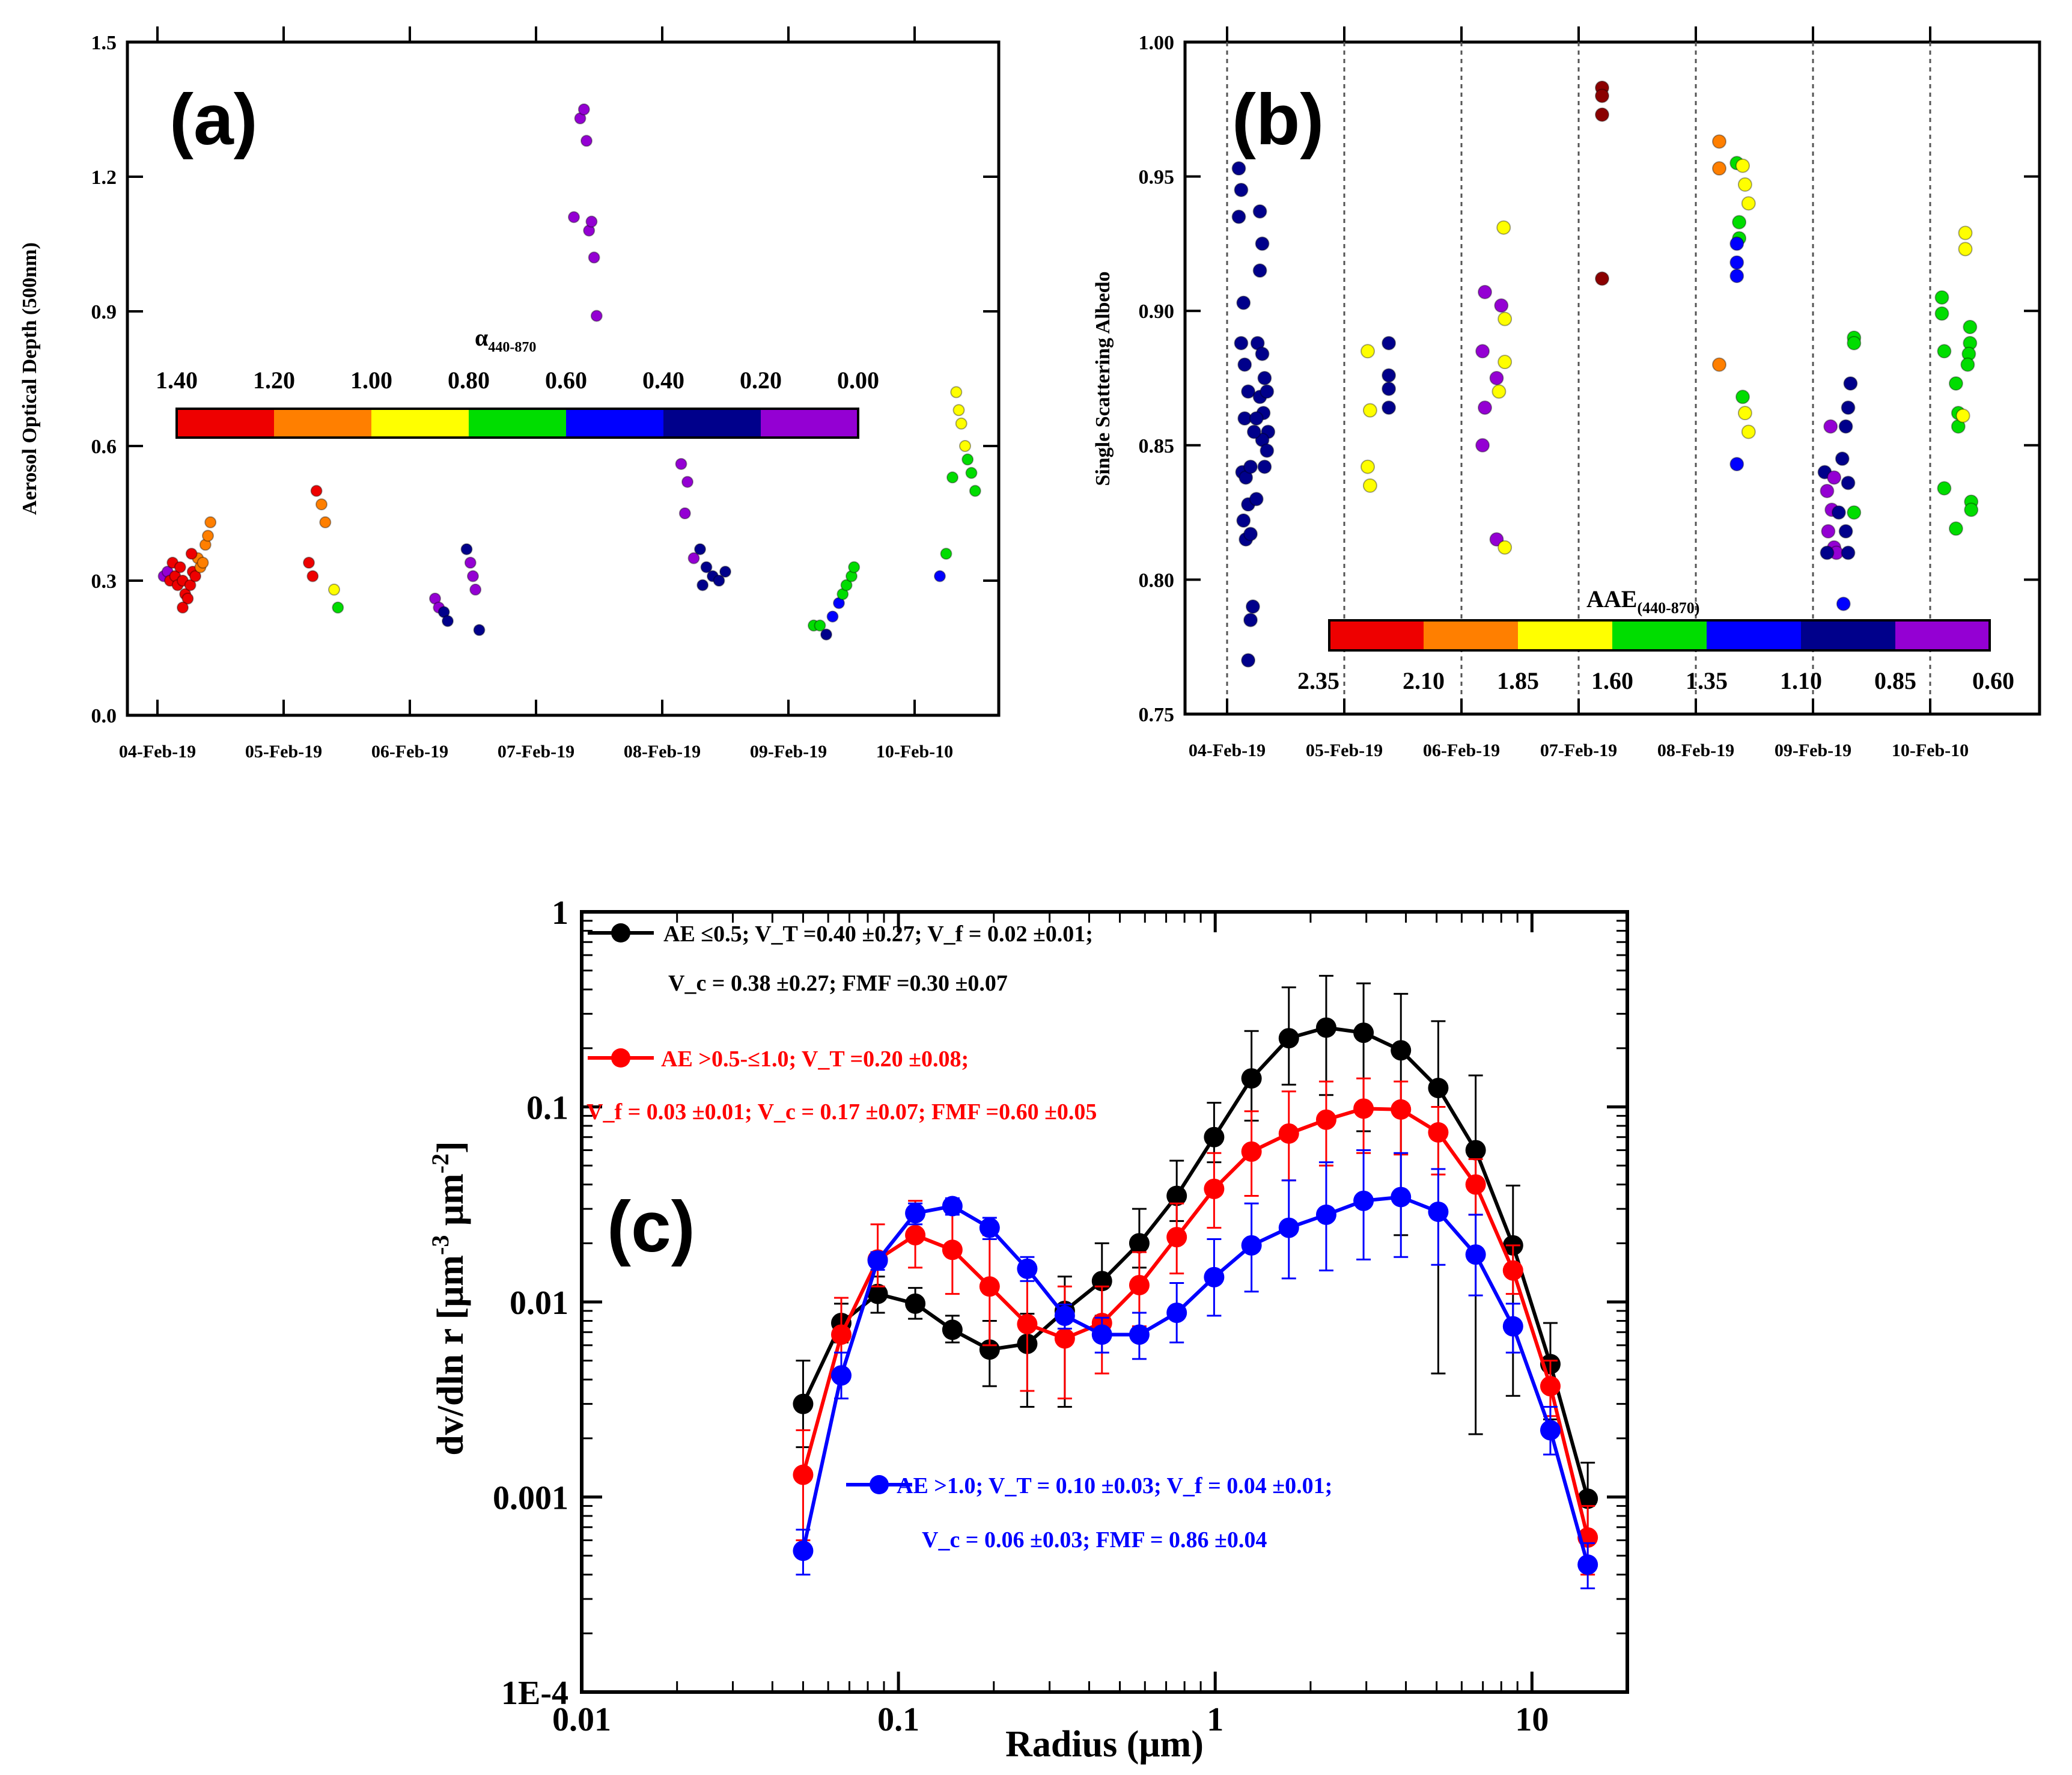 The width and height of the screenshot is (2072, 1775). Describe the element at coordinates (1895, 681) in the screenshot. I see `colorbar-label: 0.85` at that location.